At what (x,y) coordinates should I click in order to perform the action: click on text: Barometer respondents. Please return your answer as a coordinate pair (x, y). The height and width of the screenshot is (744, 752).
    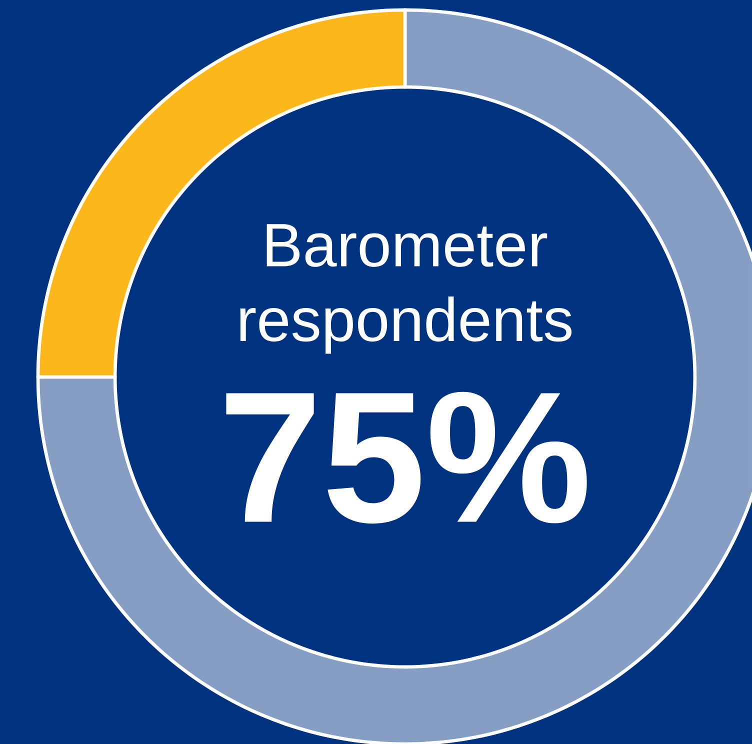
    Looking at the image, I should click on (406, 289).